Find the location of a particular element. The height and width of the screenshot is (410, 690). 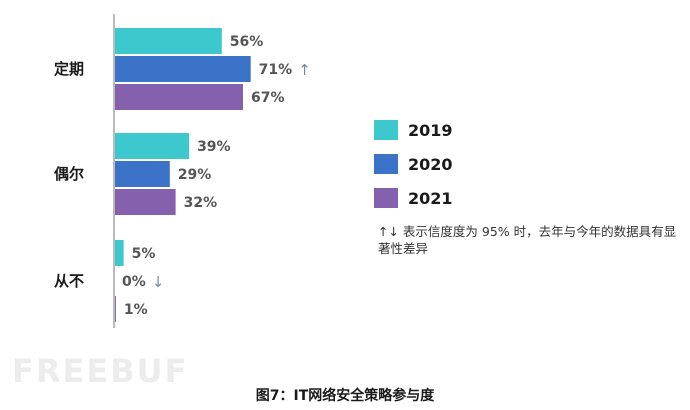

data-label: 71% is located at coordinates (276, 70).